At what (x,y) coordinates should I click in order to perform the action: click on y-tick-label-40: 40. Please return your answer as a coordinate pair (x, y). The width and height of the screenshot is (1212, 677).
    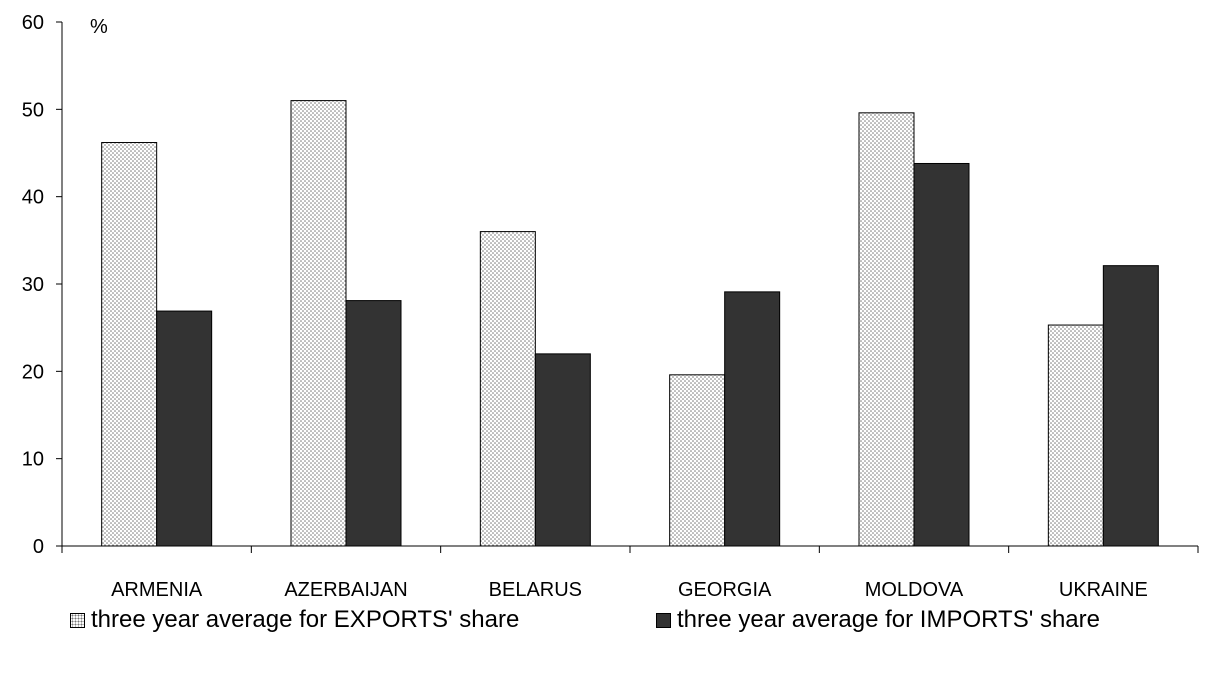
    Looking at the image, I should click on (33, 198).